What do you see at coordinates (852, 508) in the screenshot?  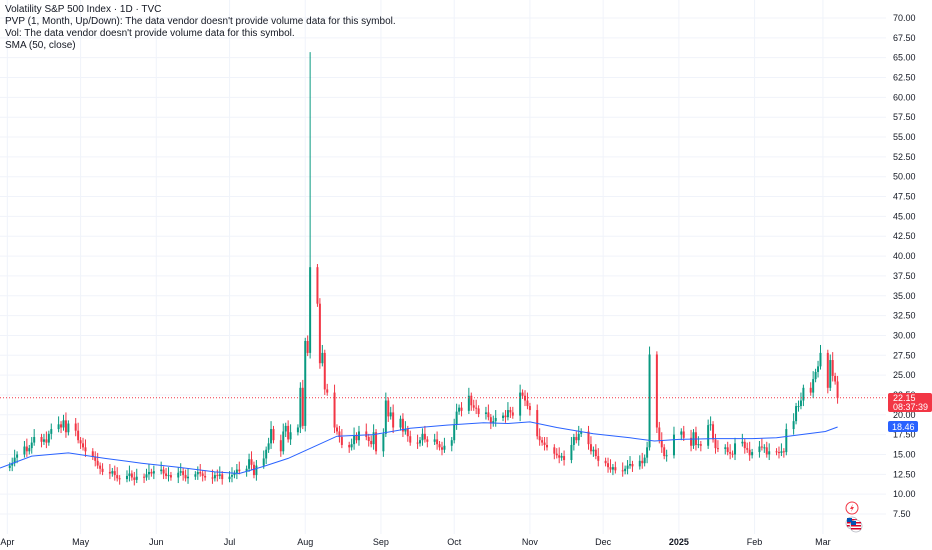 I see `flash-icon` at bounding box center [852, 508].